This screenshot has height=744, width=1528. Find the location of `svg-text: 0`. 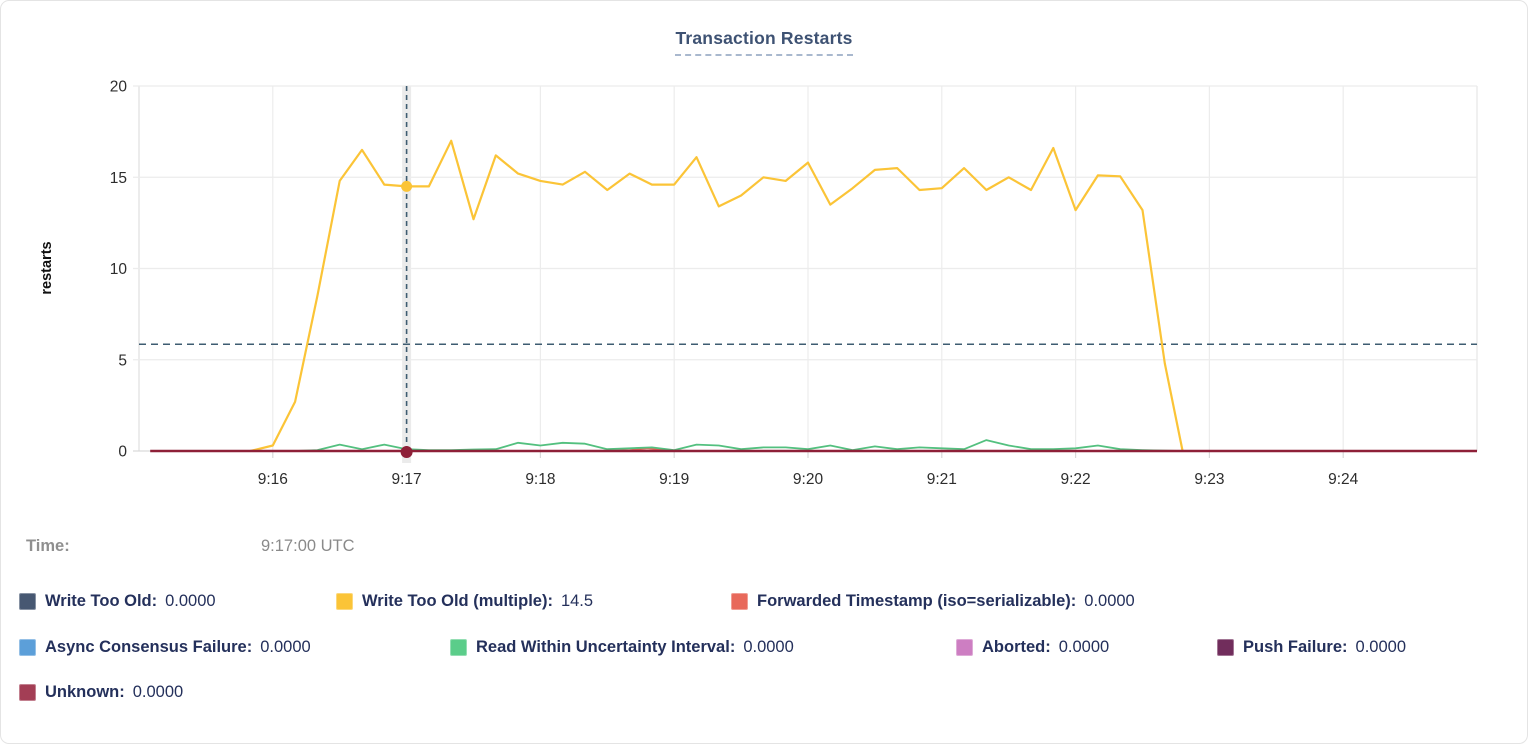

svg-text: 0 is located at coordinates (122, 452).